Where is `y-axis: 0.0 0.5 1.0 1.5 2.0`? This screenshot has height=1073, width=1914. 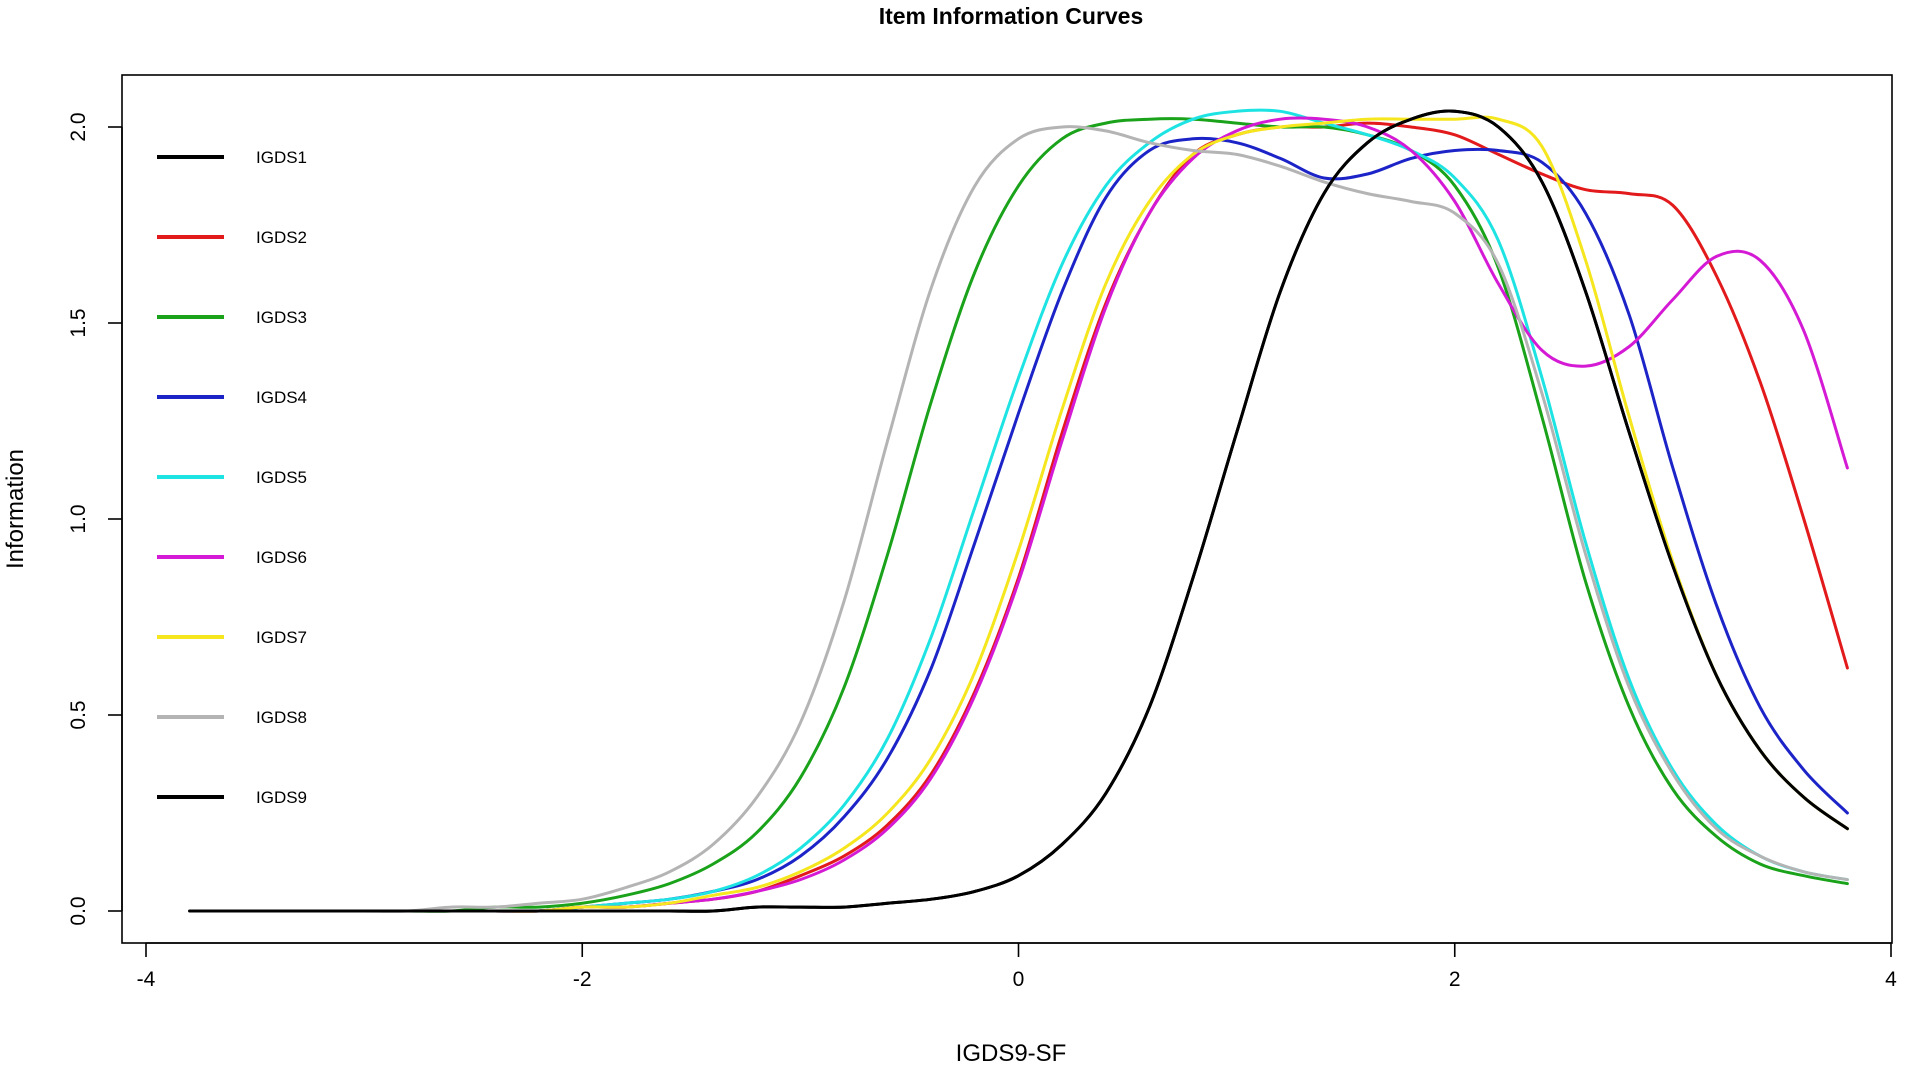 y-axis: 0.0 0.5 1.0 1.5 2.0 is located at coordinates (95, 519).